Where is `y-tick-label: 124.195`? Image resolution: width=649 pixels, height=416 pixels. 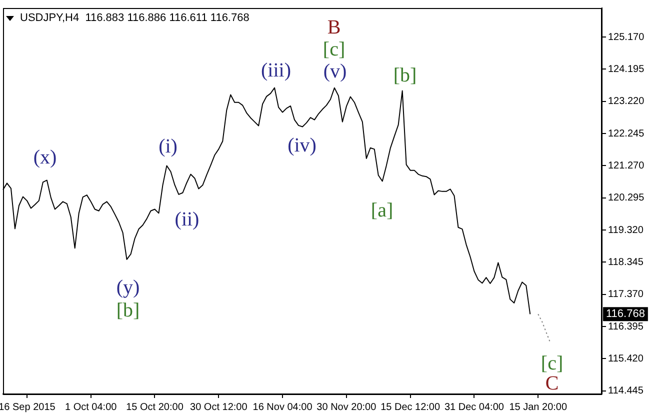 y-tick-label: 124.195 is located at coordinates (626, 69).